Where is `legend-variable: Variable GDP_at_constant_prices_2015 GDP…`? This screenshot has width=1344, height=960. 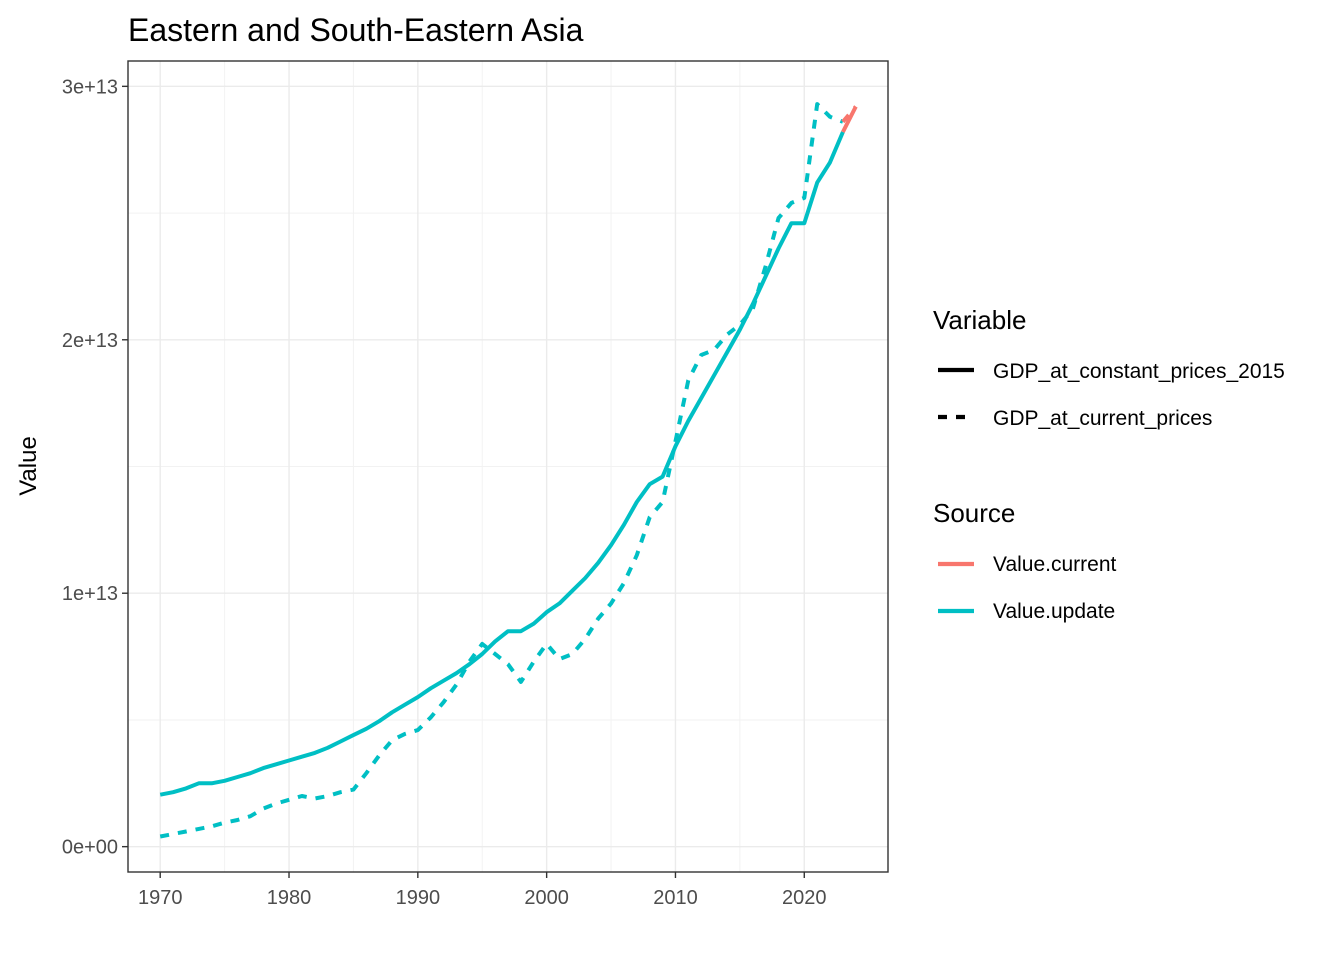 legend-variable: Variable GDP_at_constant_prices_2015 GDP… is located at coordinates (1109, 367).